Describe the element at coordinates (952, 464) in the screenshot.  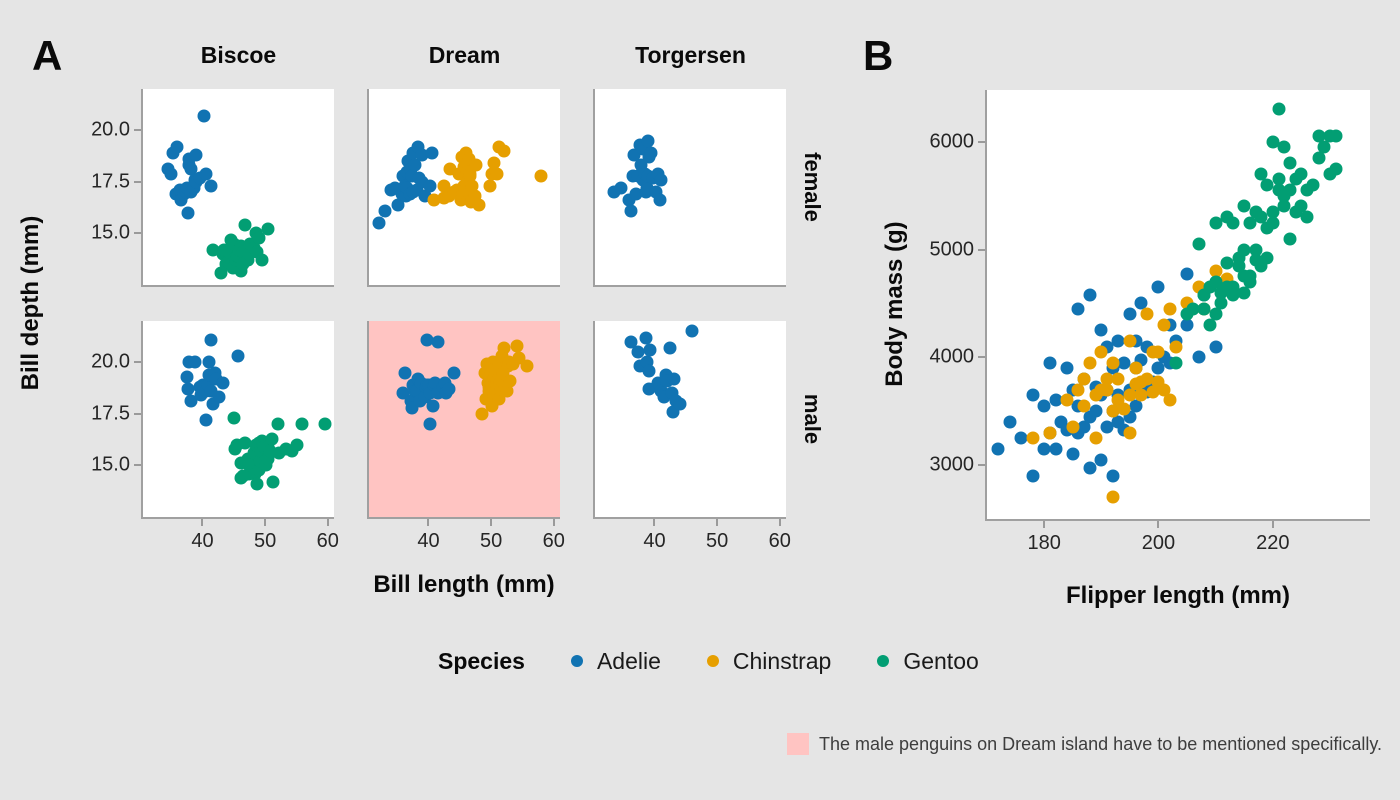
I see `y-tick-label: 3000` at that location.